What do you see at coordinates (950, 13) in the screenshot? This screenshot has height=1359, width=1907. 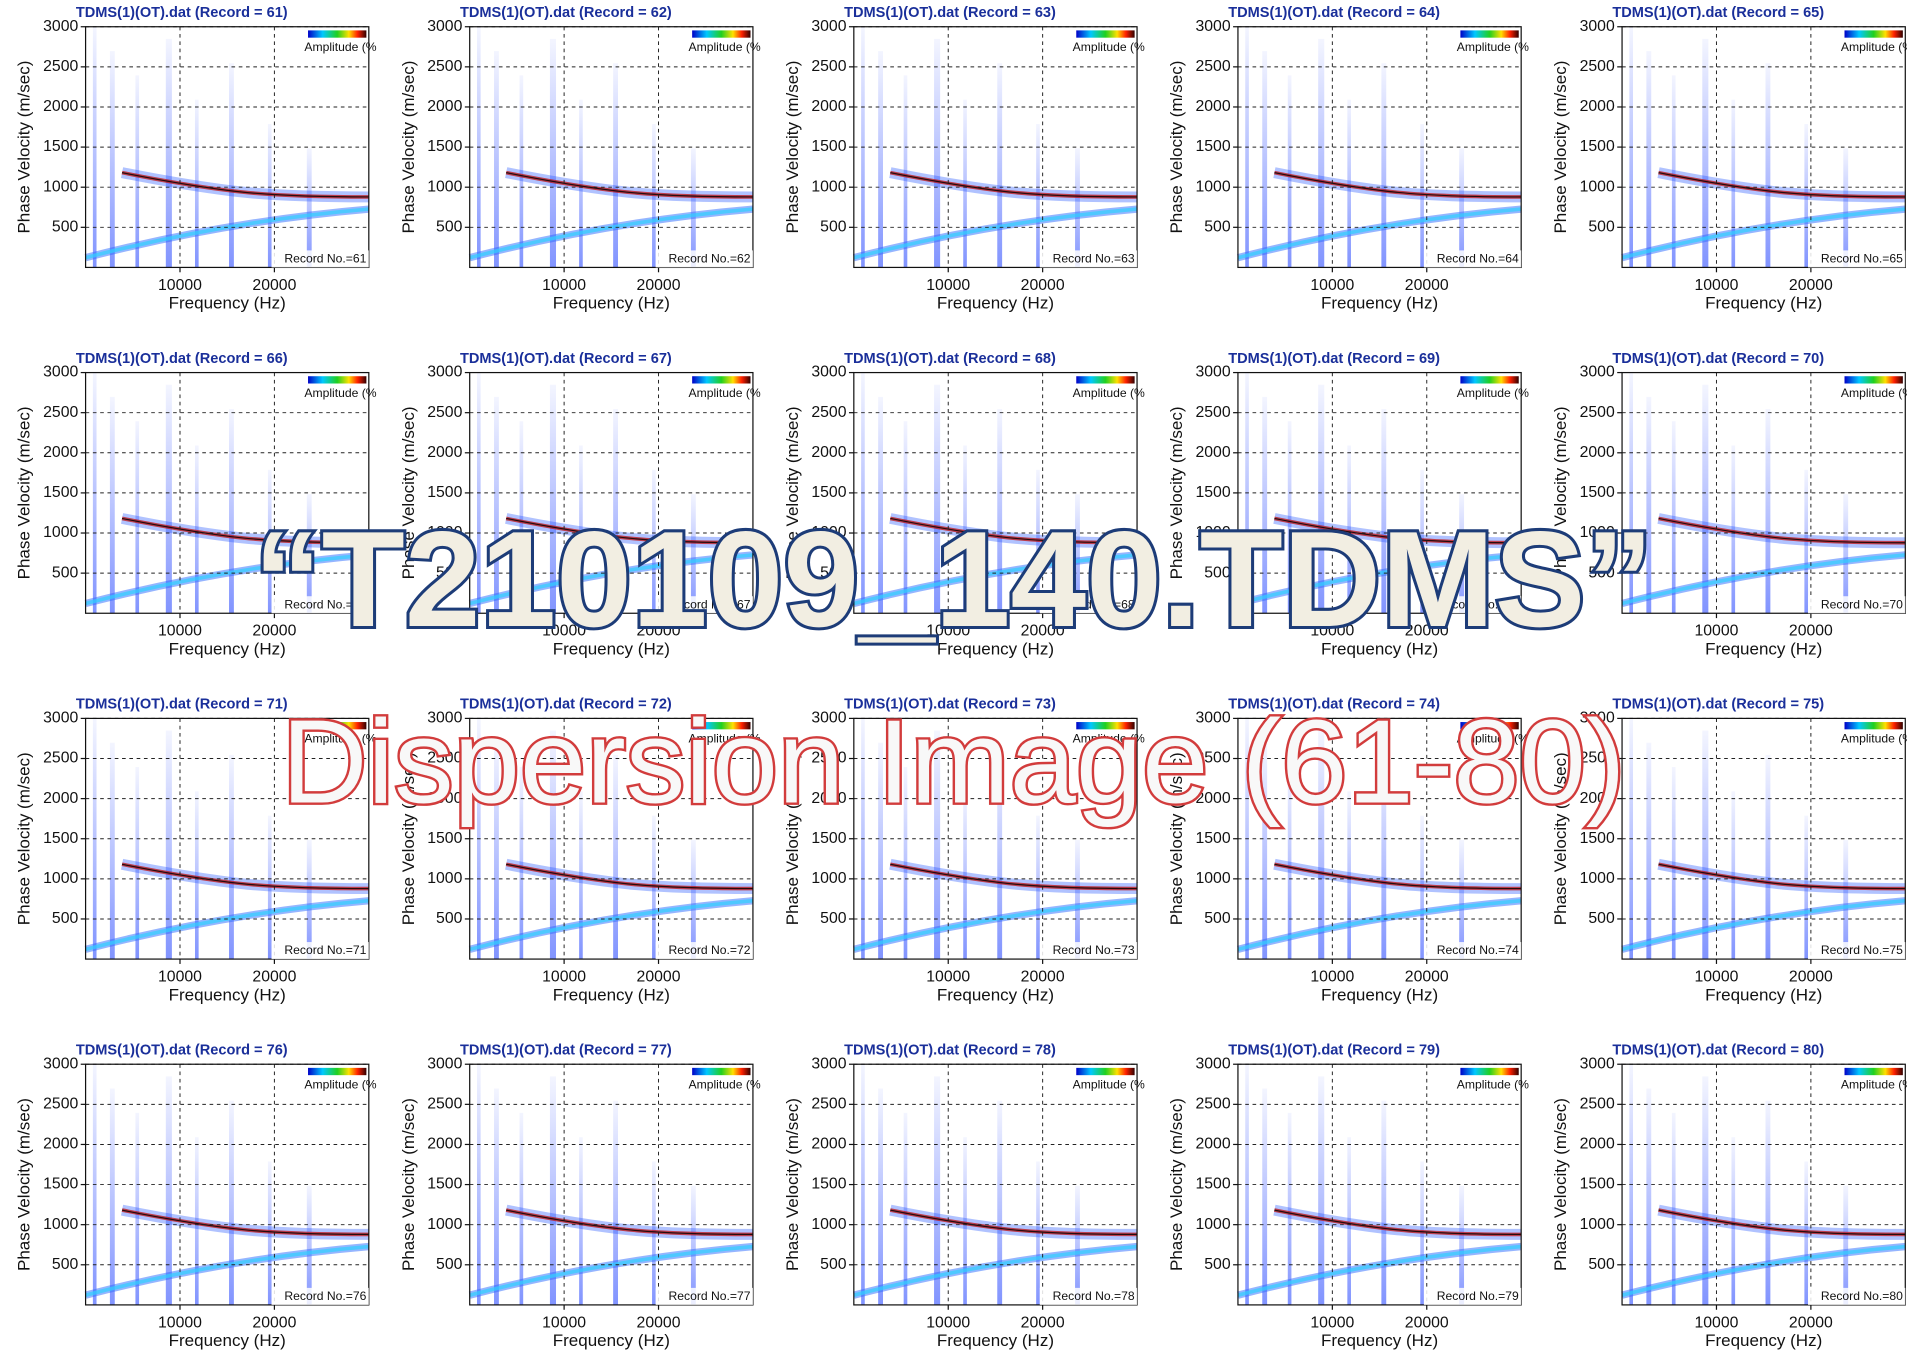 I see `panel-title: TDMS(1)(OT).dat (Record = 63)` at bounding box center [950, 13].